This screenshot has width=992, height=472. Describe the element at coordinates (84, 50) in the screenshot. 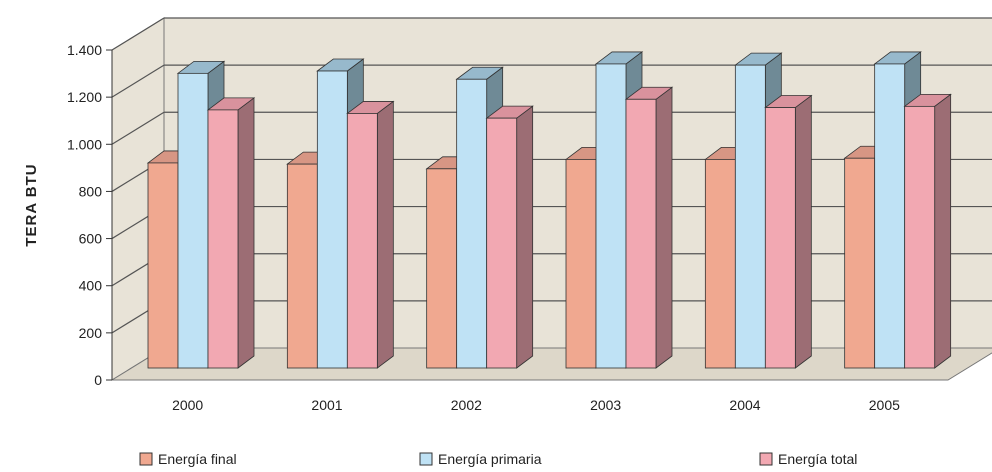

I see `y-tick-label: 1.400` at that location.